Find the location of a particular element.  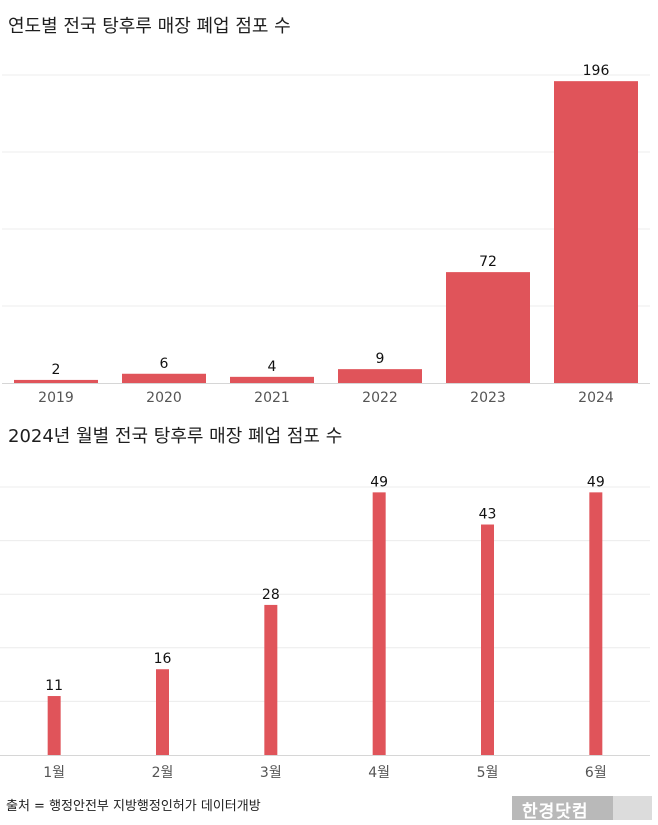

data-label: 72 is located at coordinates (488, 262).